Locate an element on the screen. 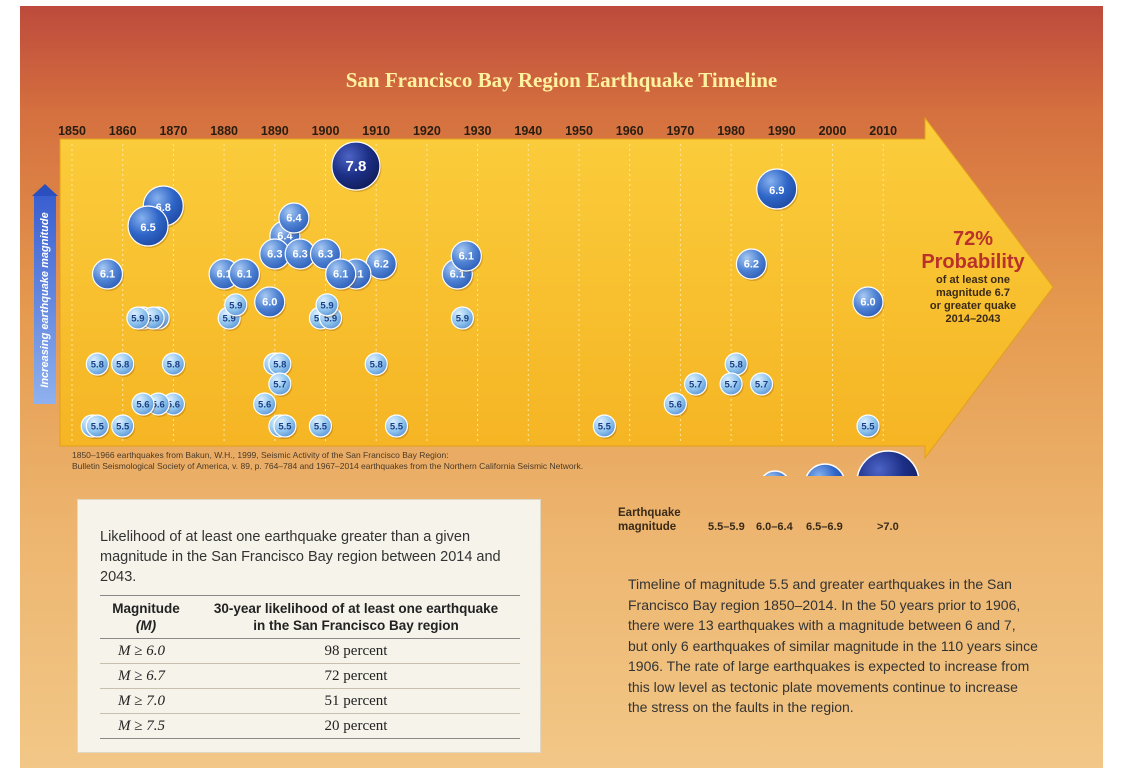 The width and height of the screenshot is (1124, 771). earthquake-point: 6.0 is located at coordinates (868, 302).